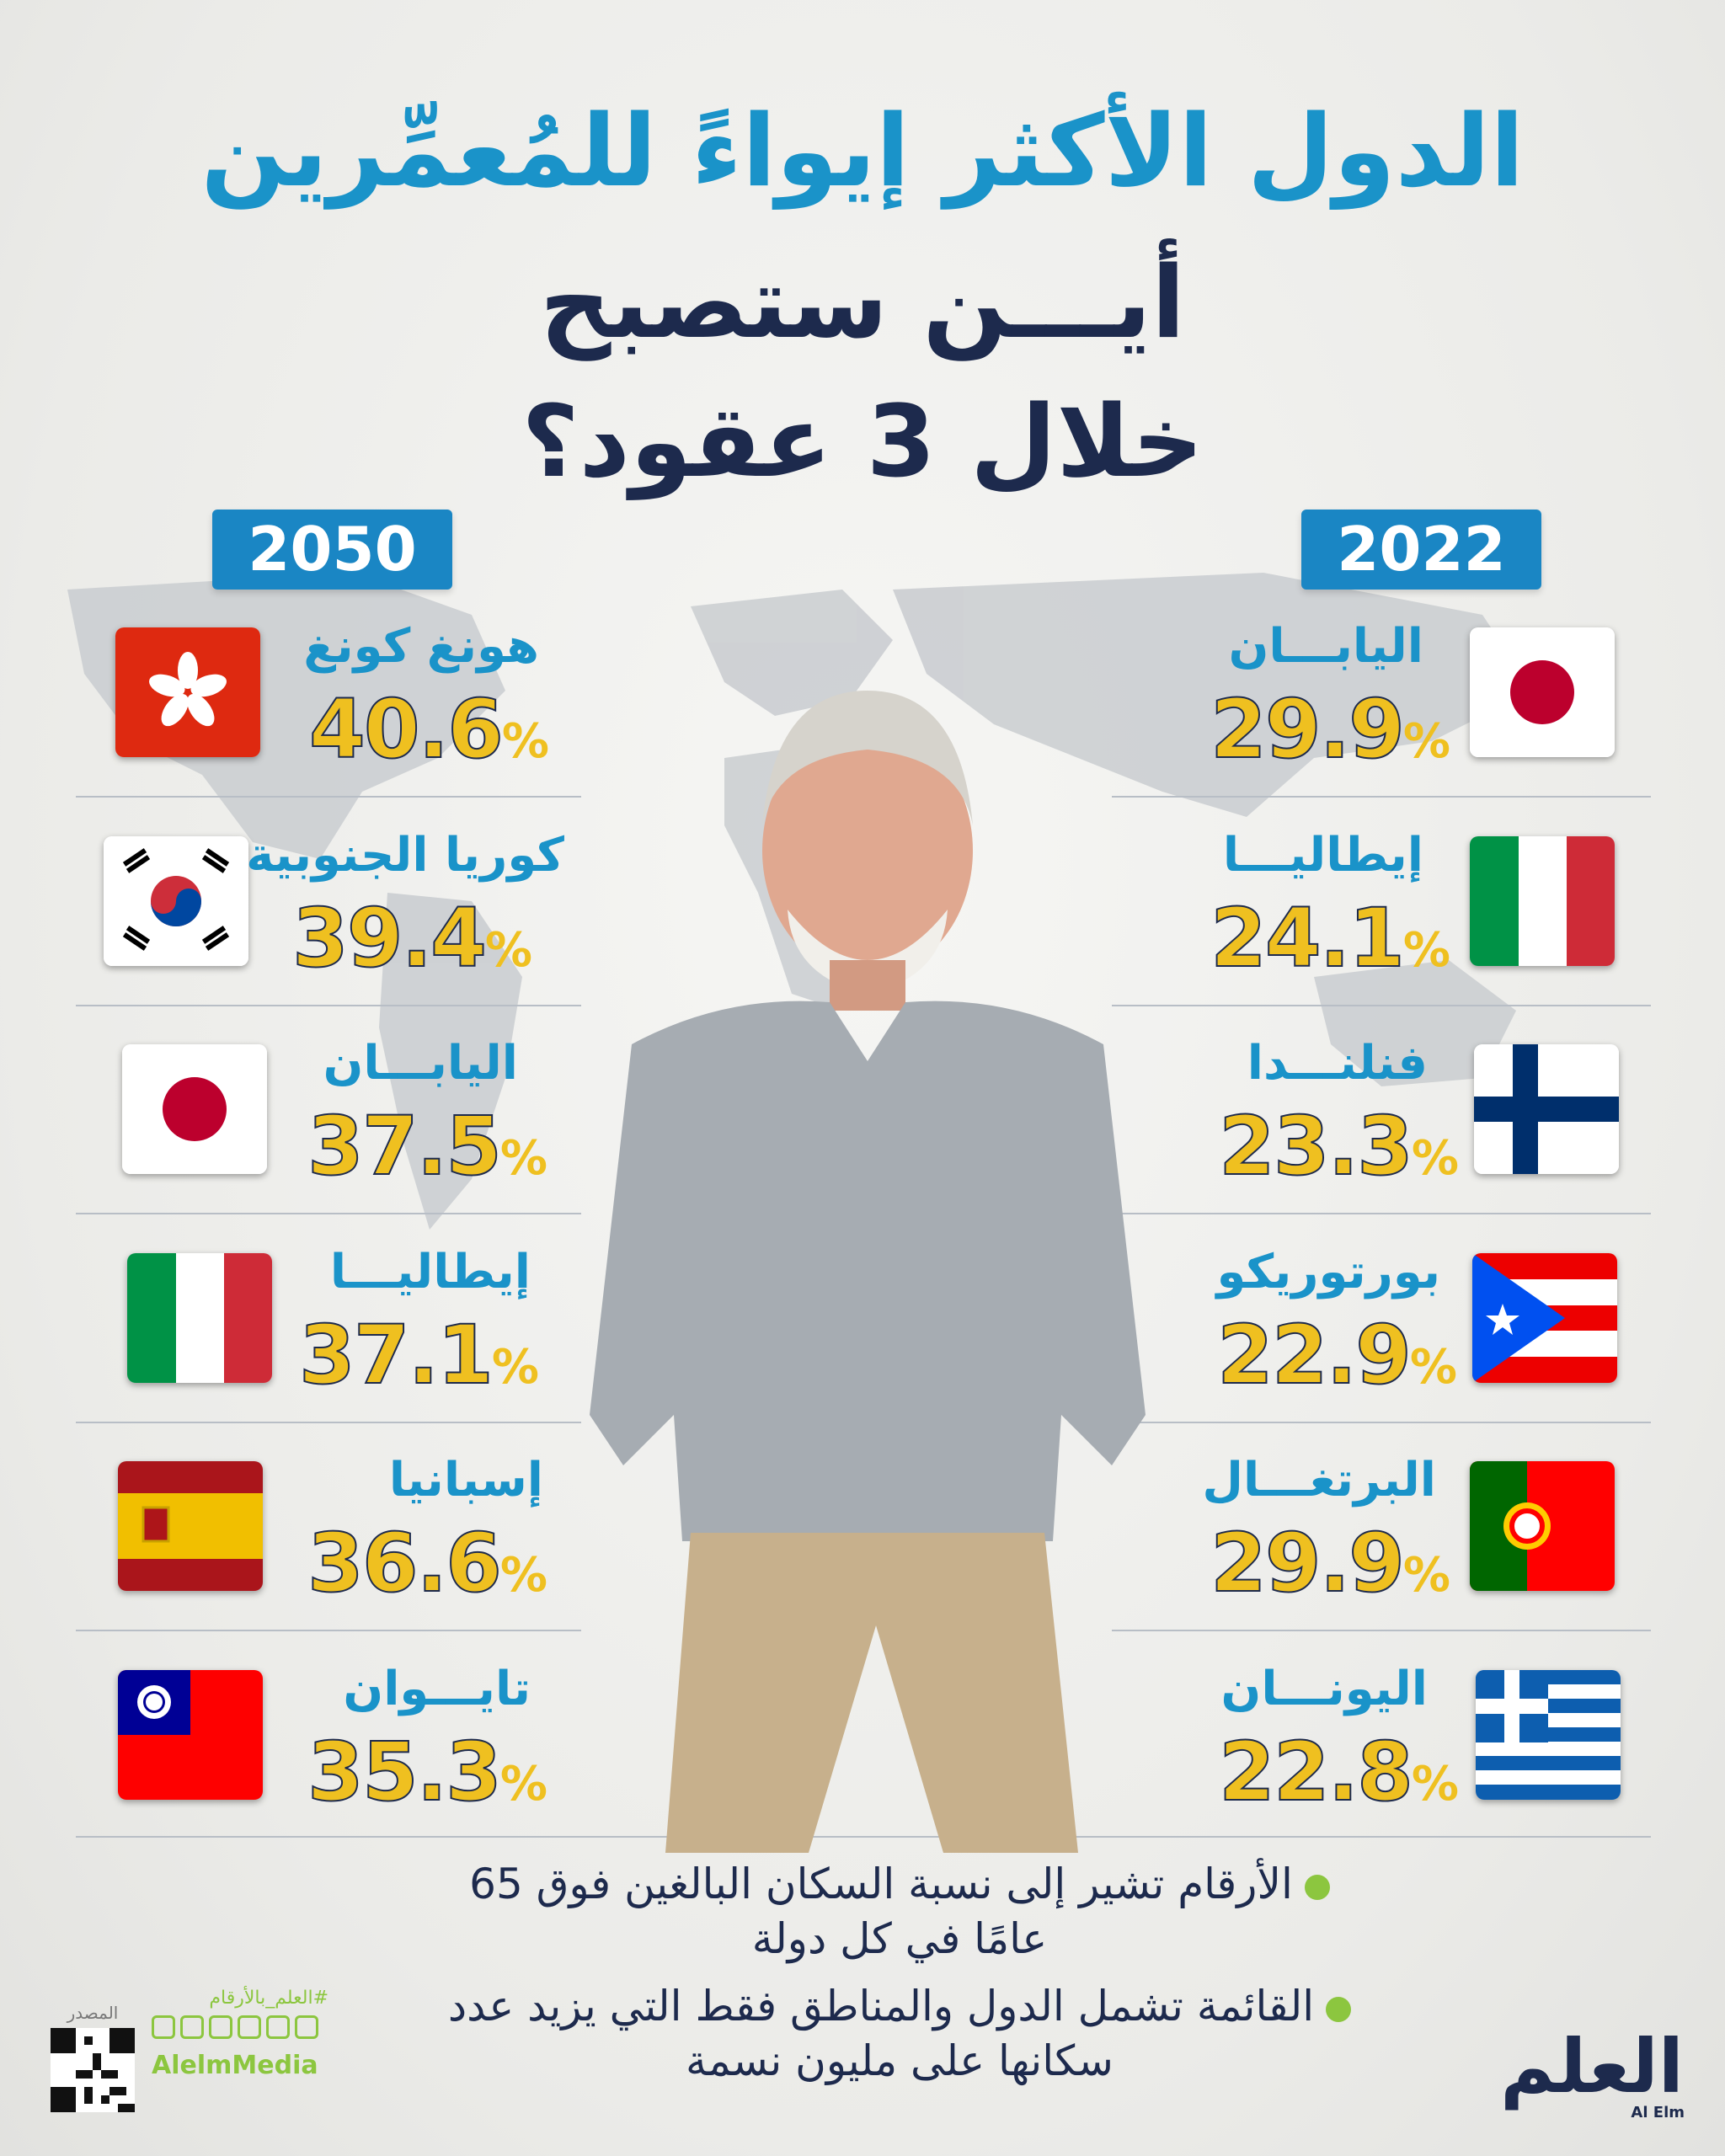 The width and height of the screenshot is (1725, 2156). I want to click on percentage-value: 22.9%, so click(1336, 1355).